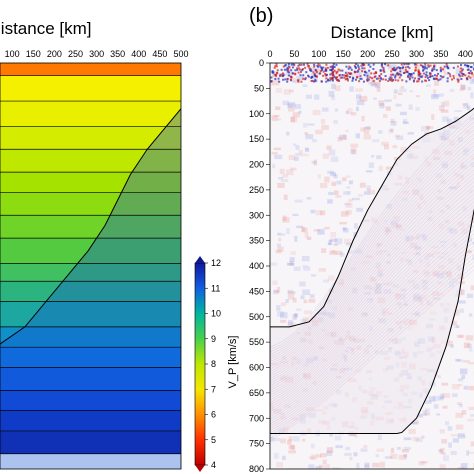 The width and height of the screenshot is (474, 474). I want to click on panel-b-y-tick-label: 450, so click(256, 291).